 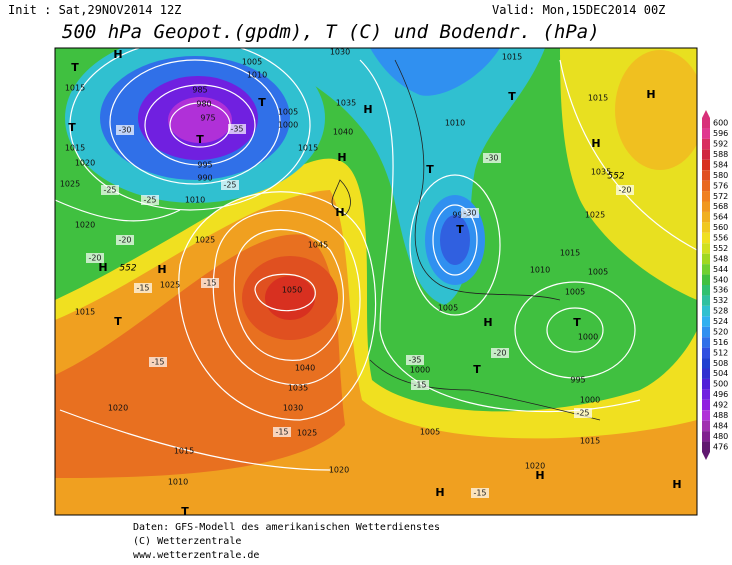 What do you see at coordinates (582, 413) in the screenshot?
I see `temperature-label: -25` at bounding box center [582, 413].